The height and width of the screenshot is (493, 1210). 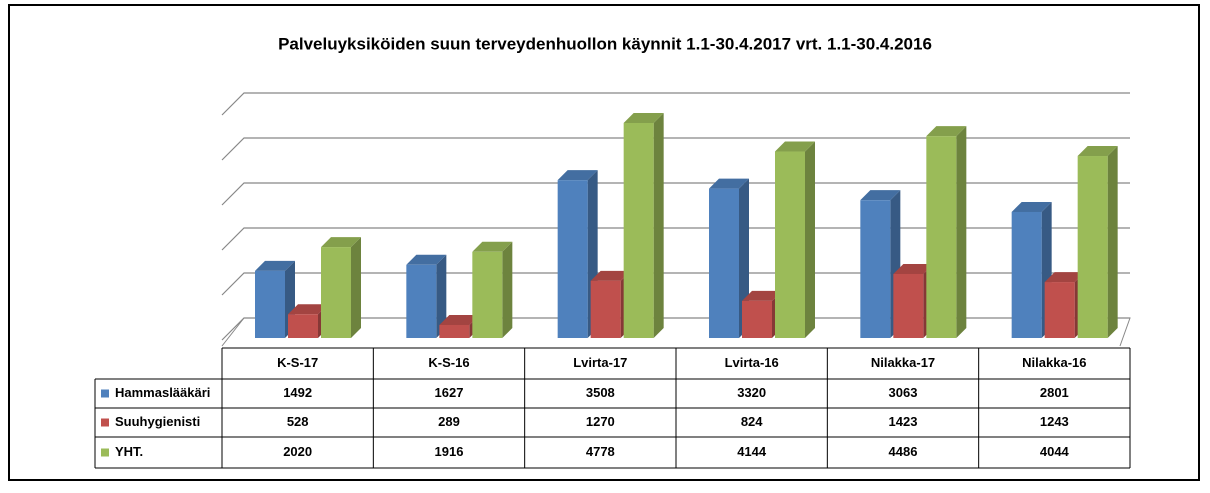 I want to click on table-value: 4144, so click(x=752, y=451).